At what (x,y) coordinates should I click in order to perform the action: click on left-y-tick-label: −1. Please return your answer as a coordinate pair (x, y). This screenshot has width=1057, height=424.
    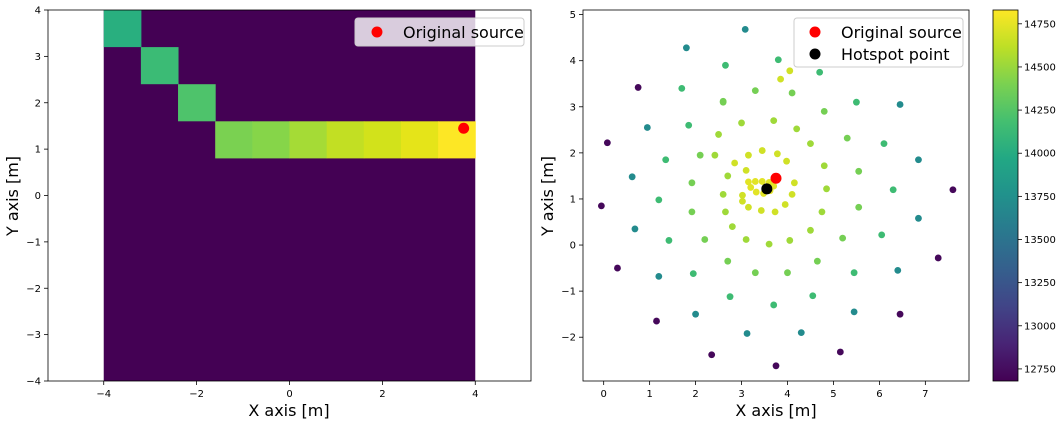
    Looking at the image, I should click on (33, 242).